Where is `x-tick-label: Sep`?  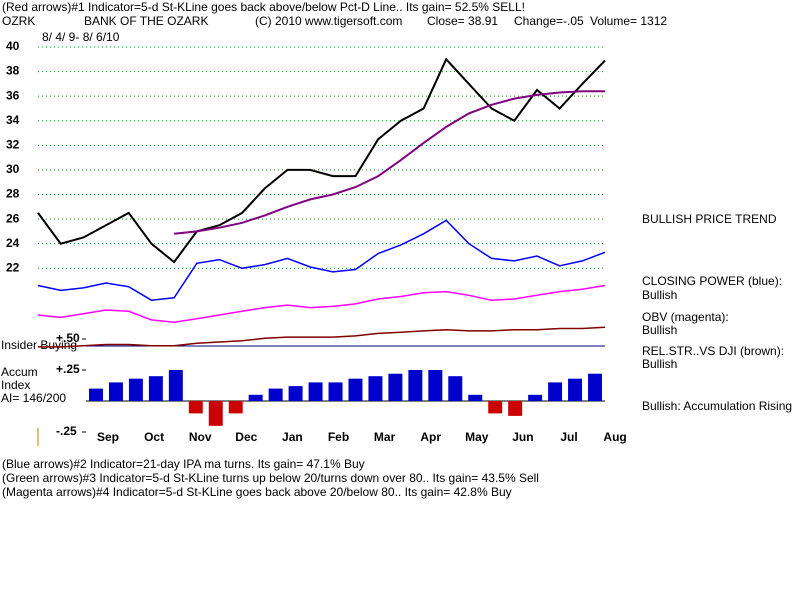 x-tick-label: Sep is located at coordinates (108, 437).